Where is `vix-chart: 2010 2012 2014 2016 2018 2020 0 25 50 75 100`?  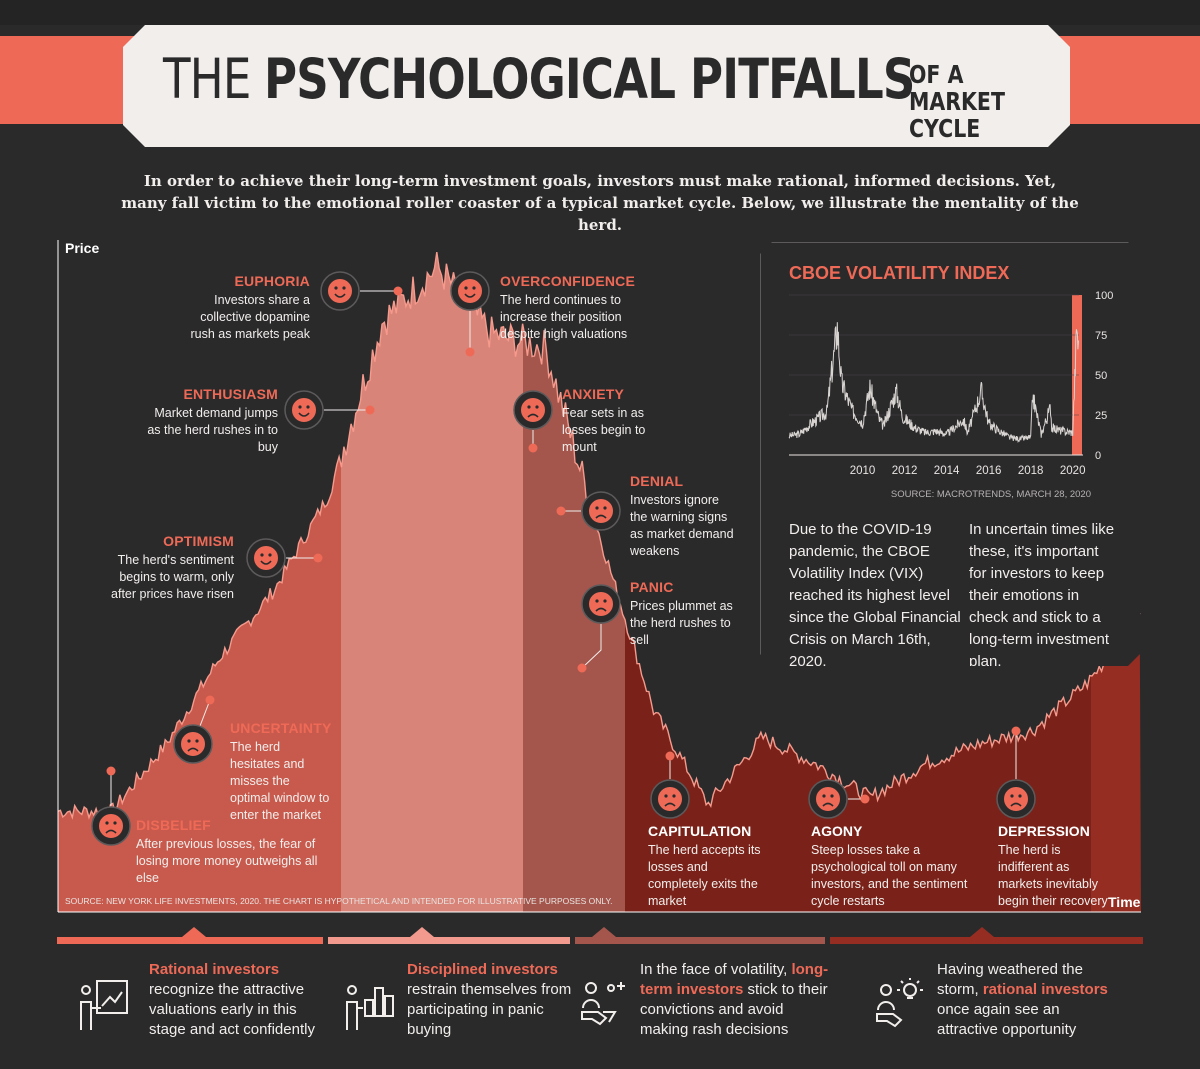 vix-chart: 2010 2012 2014 2016 2018 2020 0 25 50 75 100 is located at coordinates (950, 383).